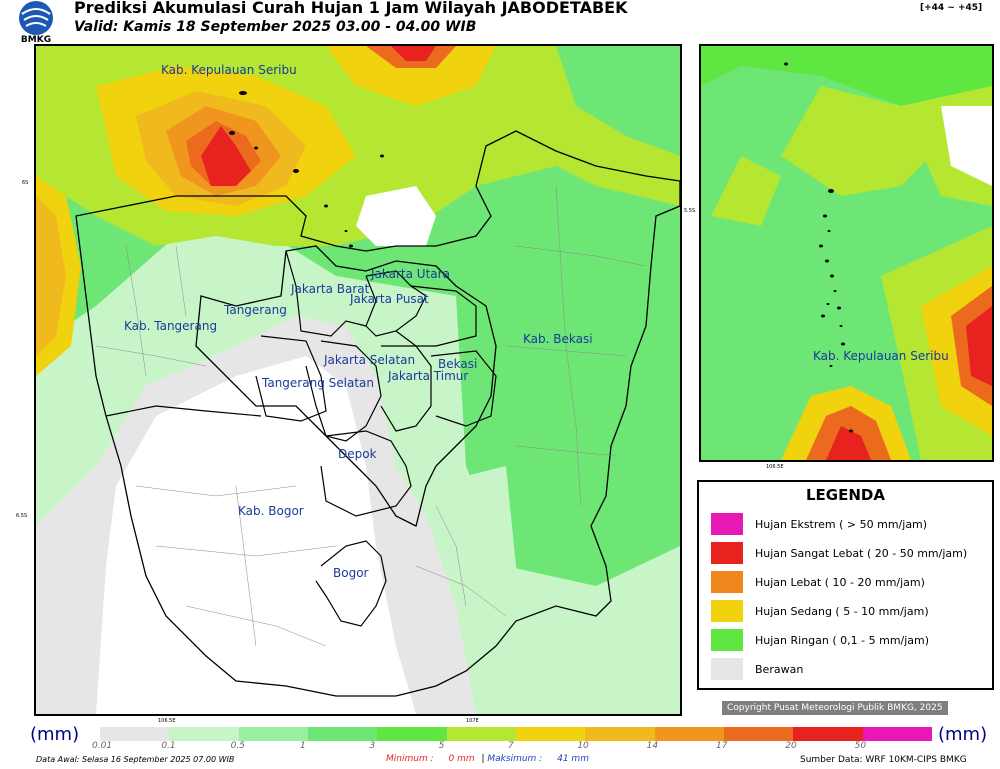 Image resolution: width=1000 pixels, height=769 pixels. What do you see at coordinates (366, 473) in the screenshot?
I see `depok-outline` at bounding box center [366, 473].